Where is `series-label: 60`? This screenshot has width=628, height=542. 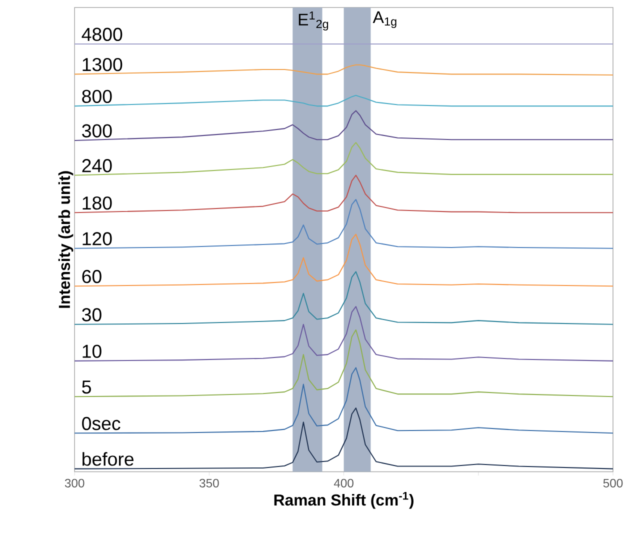
series-label: 60 is located at coordinates (92, 277).